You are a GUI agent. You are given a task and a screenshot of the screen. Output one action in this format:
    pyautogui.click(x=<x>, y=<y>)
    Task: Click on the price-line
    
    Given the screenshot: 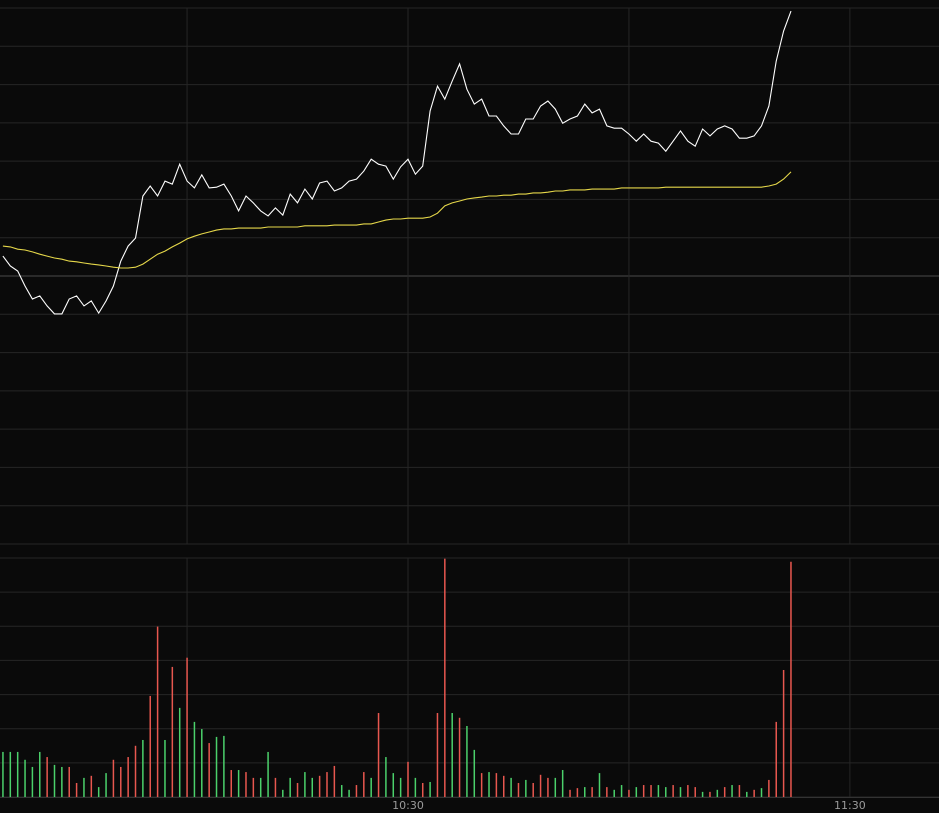 What is the action you would take?
    pyautogui.click(x=397, y=220)
    